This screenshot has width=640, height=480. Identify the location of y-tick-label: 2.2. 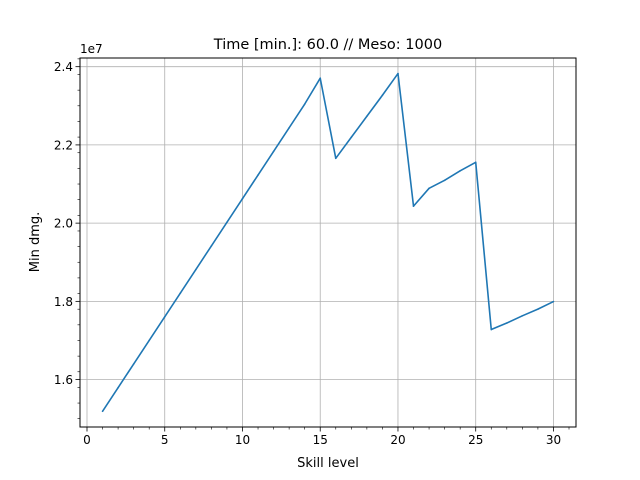
(63, 145).